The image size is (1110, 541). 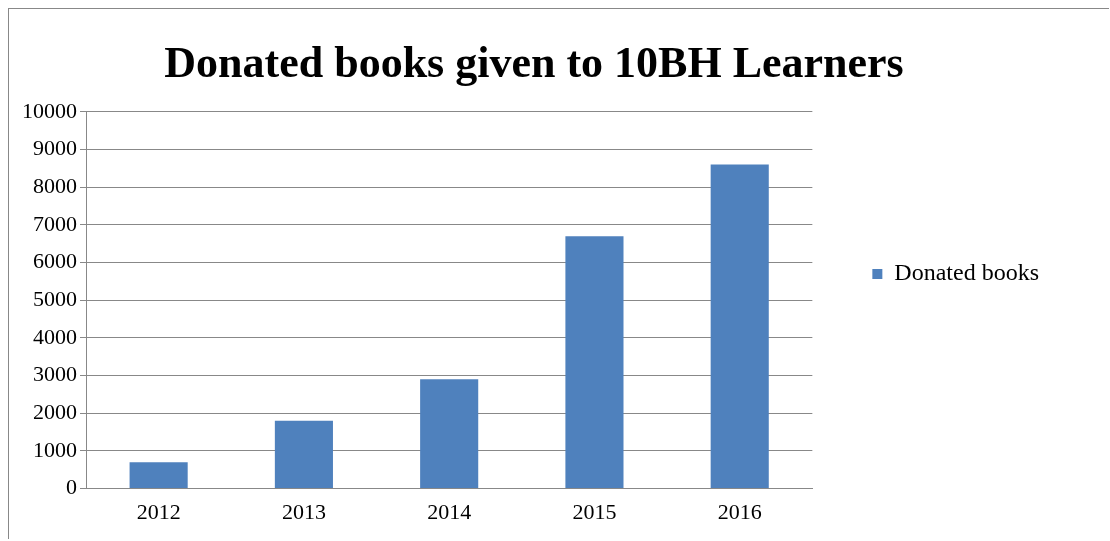 What do you see at coordinates (55, 336) in the screenshot?
I see `y-tick-label: 4000` at bounding box center [55, 336].